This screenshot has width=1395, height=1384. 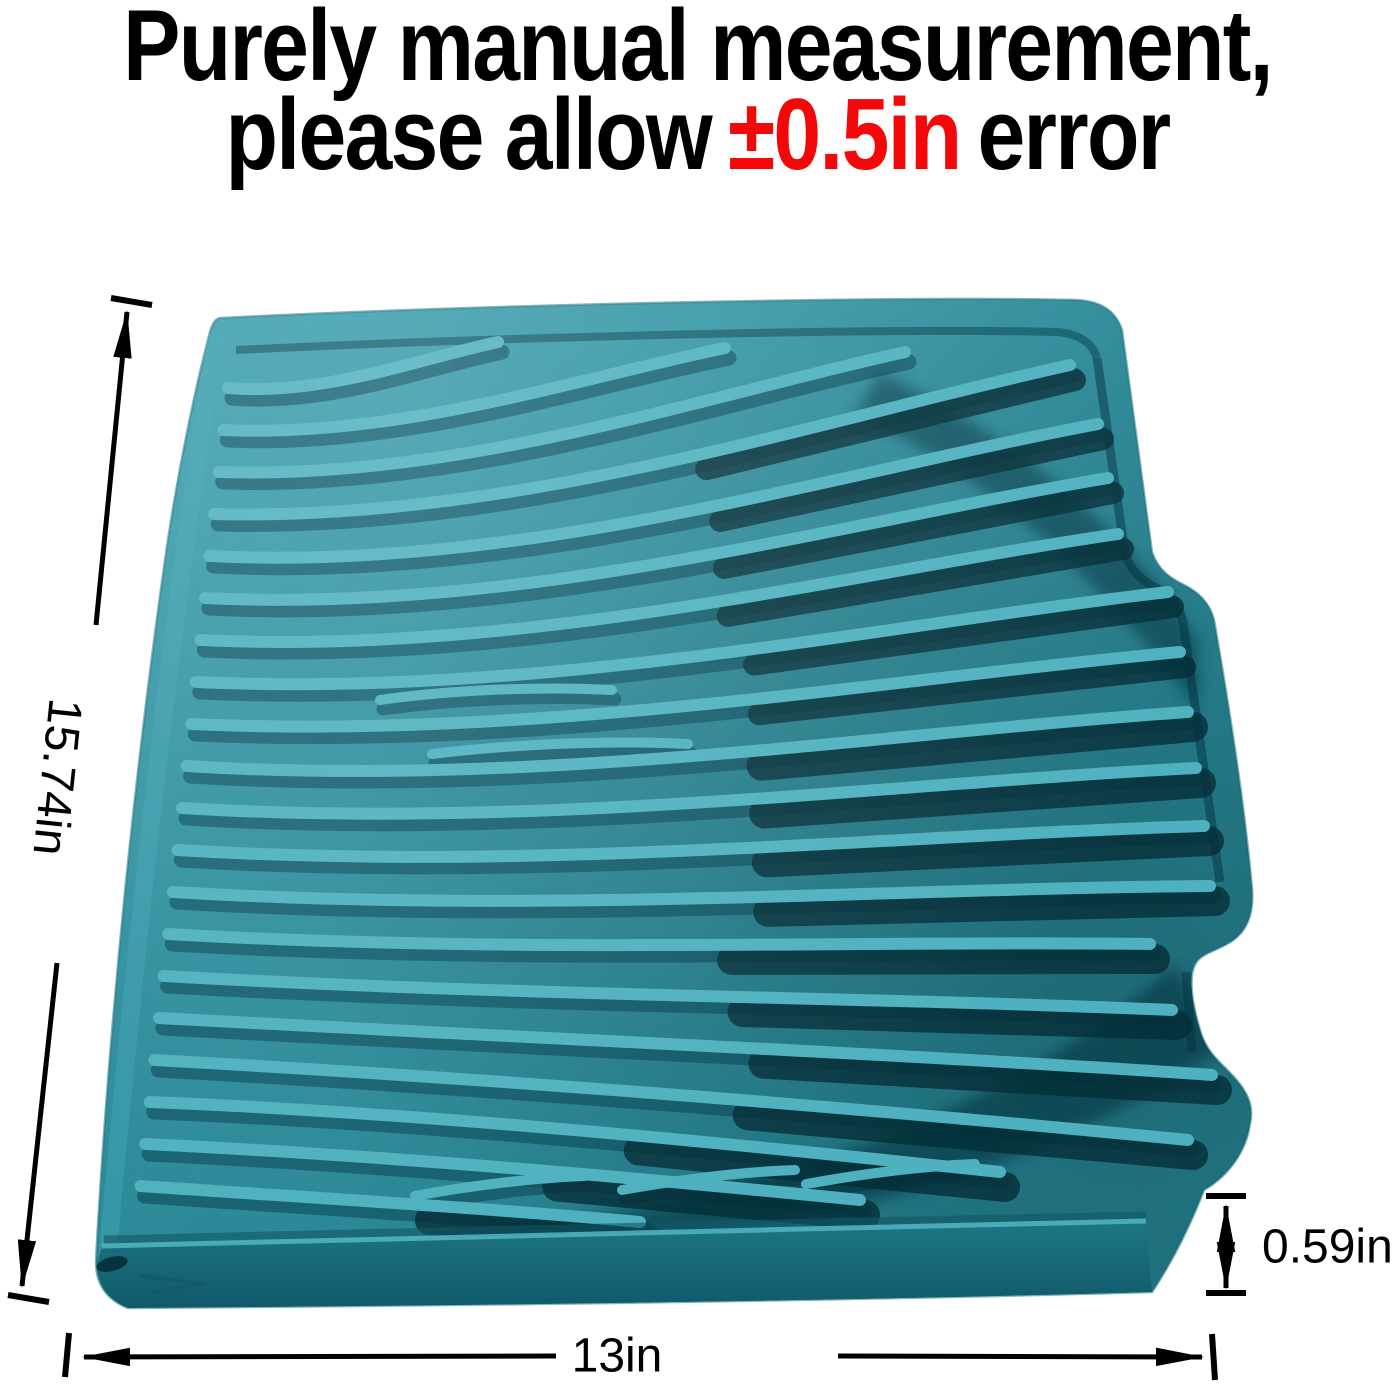 I want to click on width-dimension-line, so click(x=640, y=1356).